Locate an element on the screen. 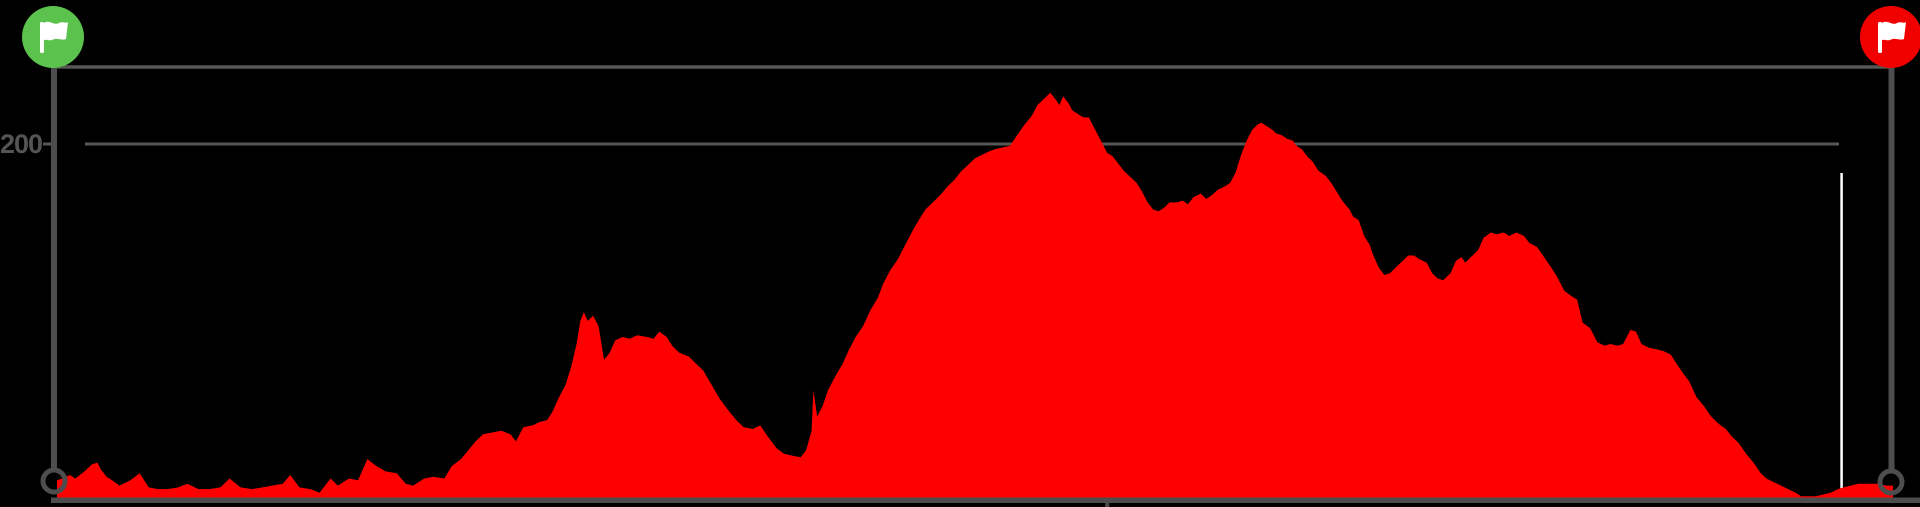 This screenshot has width=1920, height=507. y-axis-label-200: 200 is located at coordinates (21, 144).